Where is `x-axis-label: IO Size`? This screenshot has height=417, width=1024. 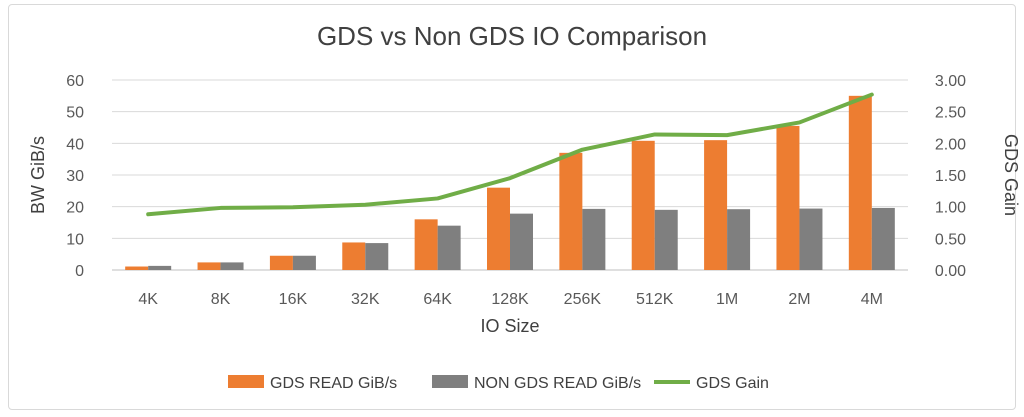 x-axis-label: IO Size is located at coordinates (509, 326).